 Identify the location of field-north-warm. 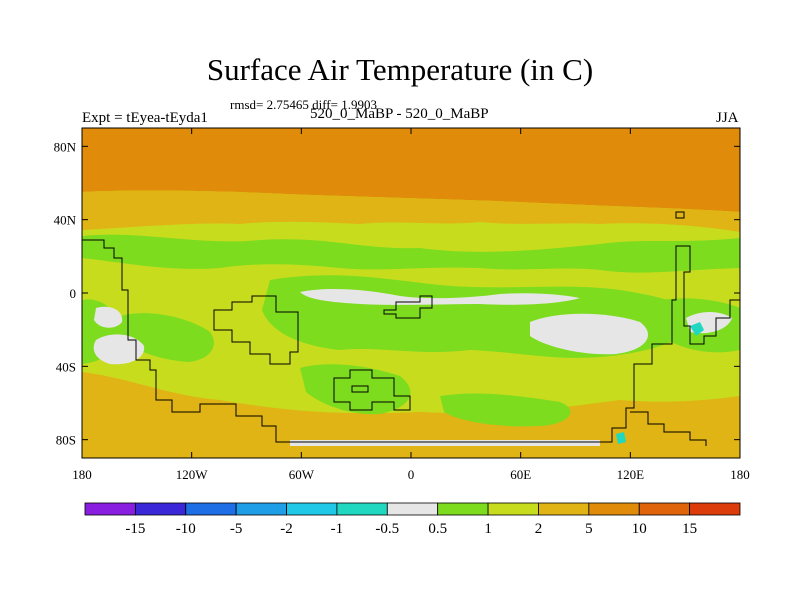
(411, 170).